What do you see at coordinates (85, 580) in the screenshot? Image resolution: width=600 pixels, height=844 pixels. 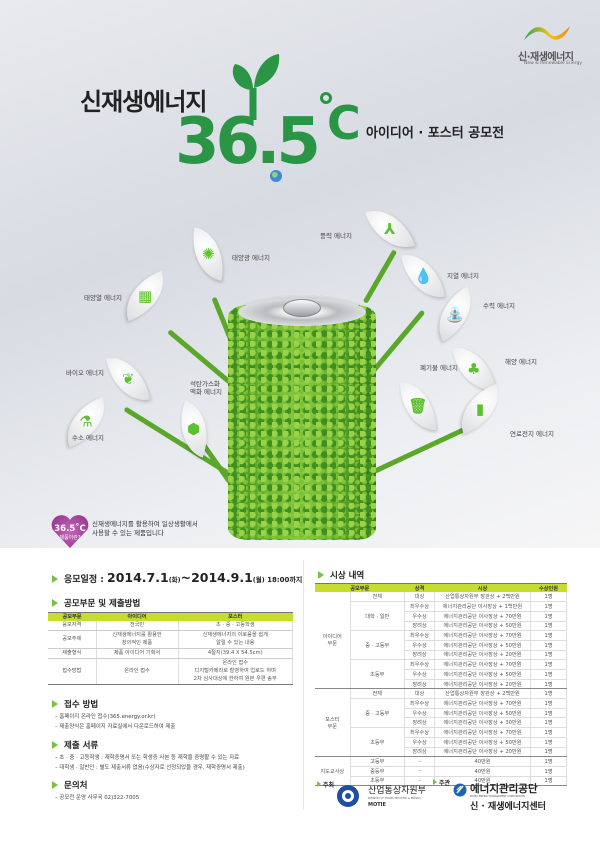 I see `schedule-label: 응모일정 :` at bounding box center [85, 580].